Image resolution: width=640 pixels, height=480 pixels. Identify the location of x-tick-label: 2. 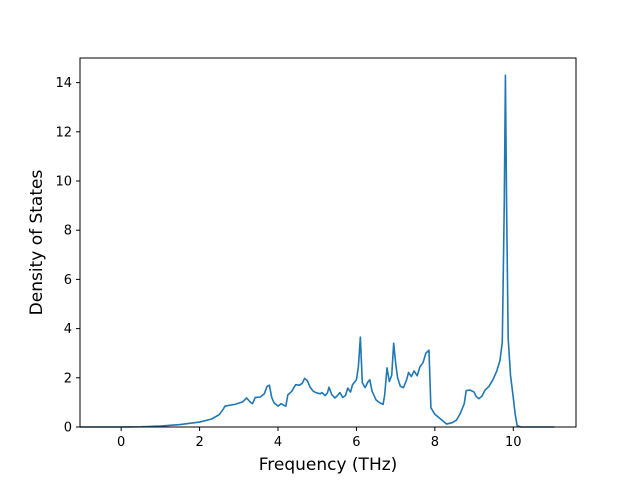
(199, 442).